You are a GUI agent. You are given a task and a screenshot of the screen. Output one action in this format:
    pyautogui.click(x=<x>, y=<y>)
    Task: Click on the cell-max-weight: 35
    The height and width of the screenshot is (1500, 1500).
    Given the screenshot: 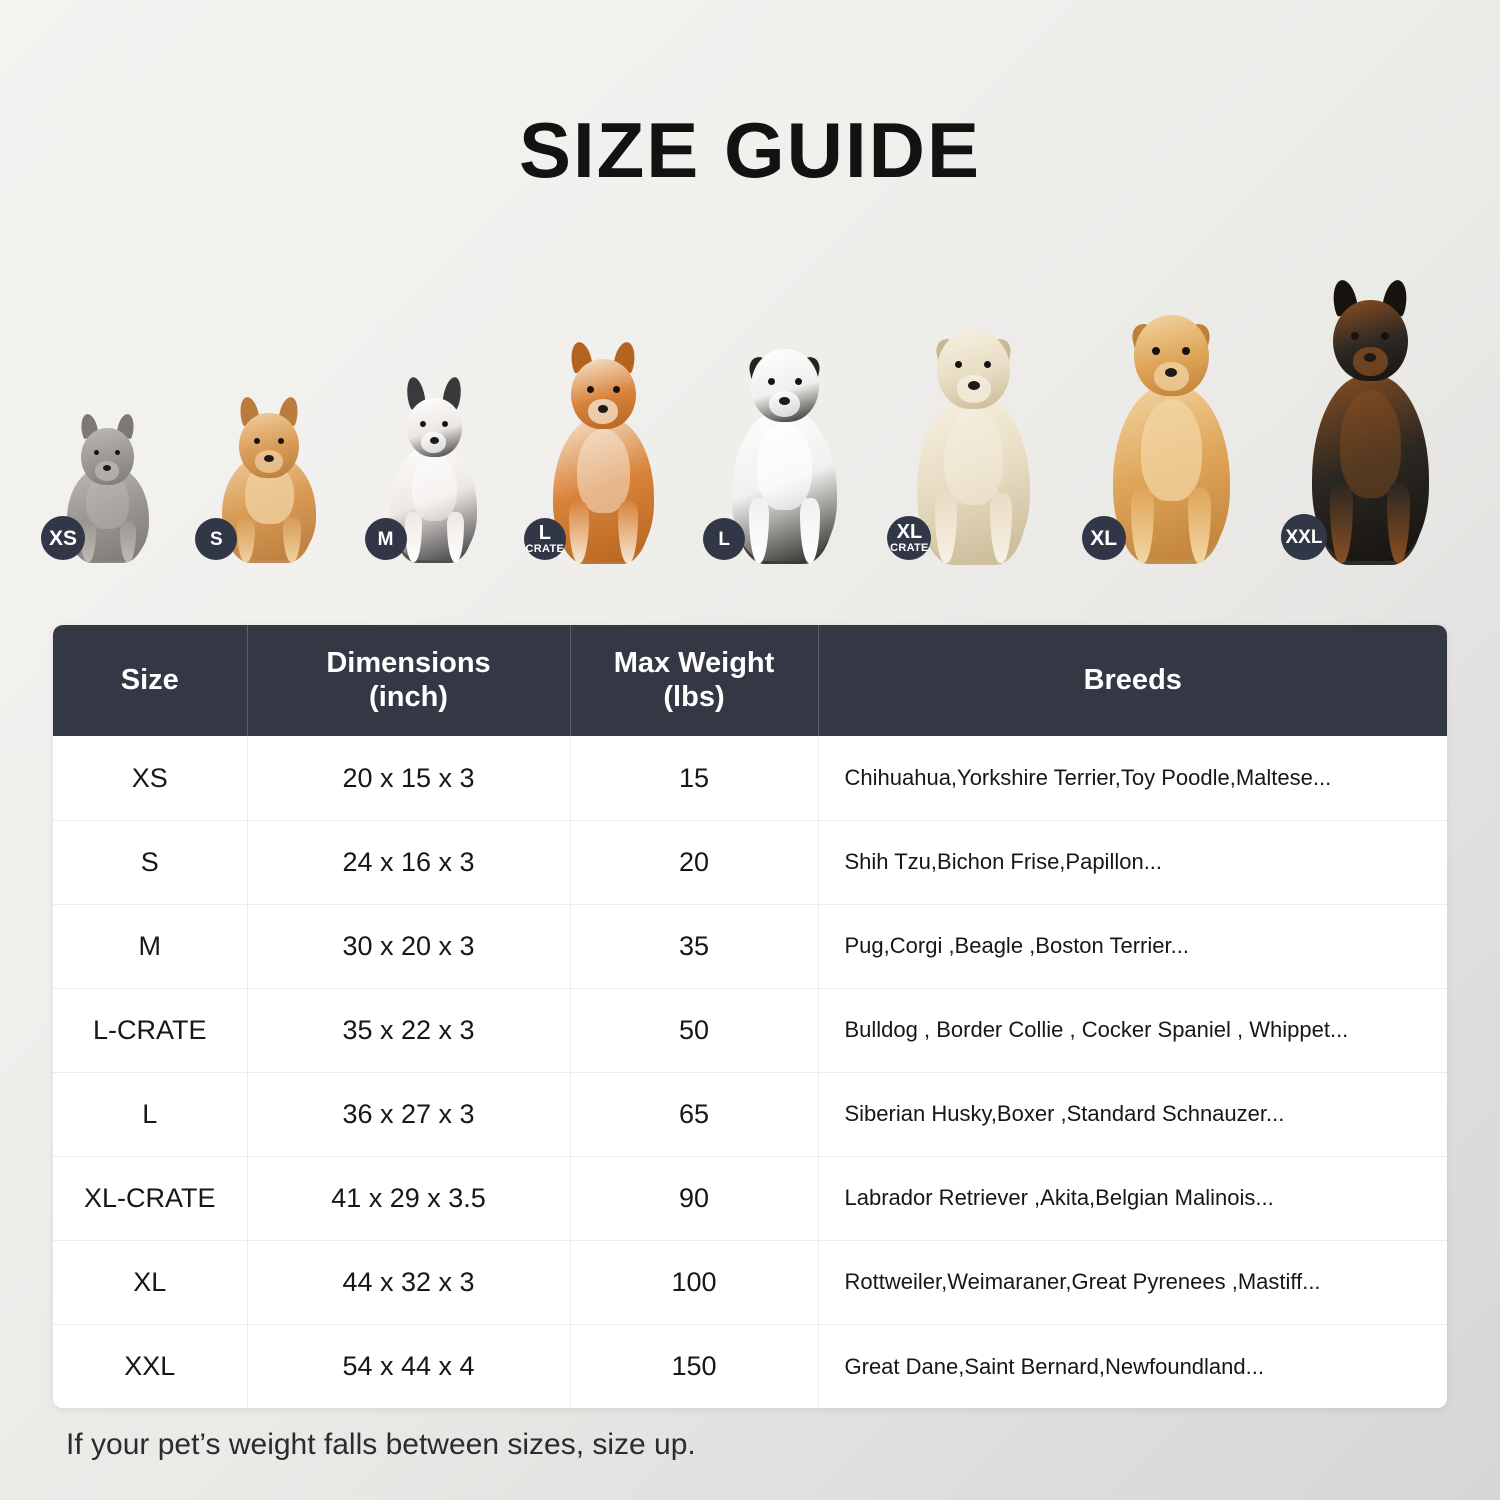 What is the action you would take?
    pyautogui.click(x=694, y=946)
    